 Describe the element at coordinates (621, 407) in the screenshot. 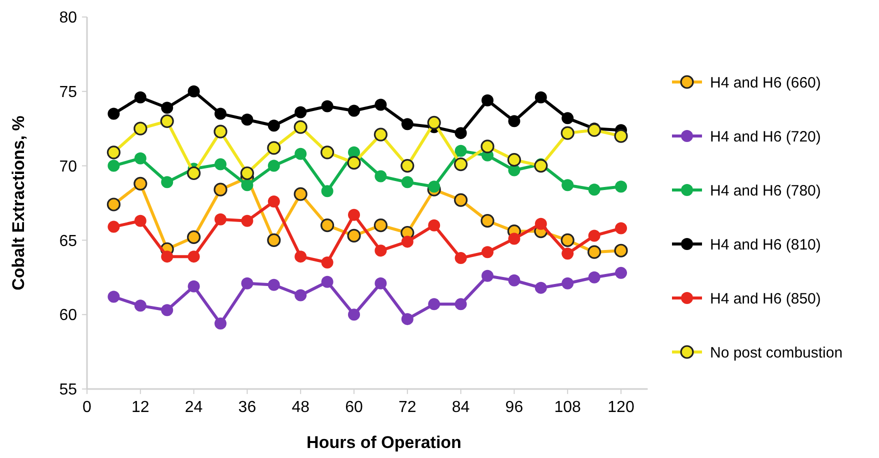

I see `x-tick-label: 120` at that location.